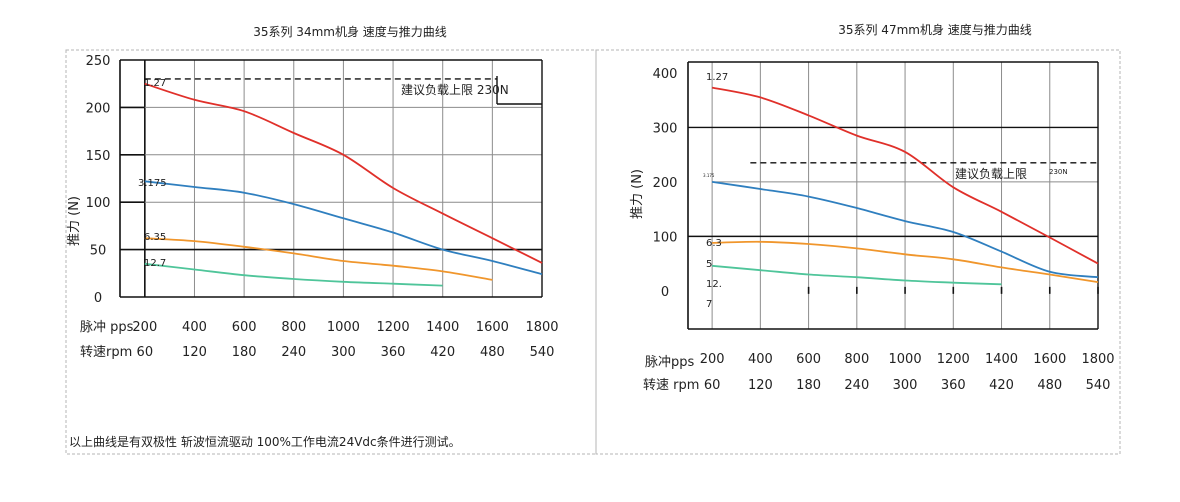  Describe the element at coordinates (98, 251) in the screenshot. I see `ytick-label: 50` at that location.